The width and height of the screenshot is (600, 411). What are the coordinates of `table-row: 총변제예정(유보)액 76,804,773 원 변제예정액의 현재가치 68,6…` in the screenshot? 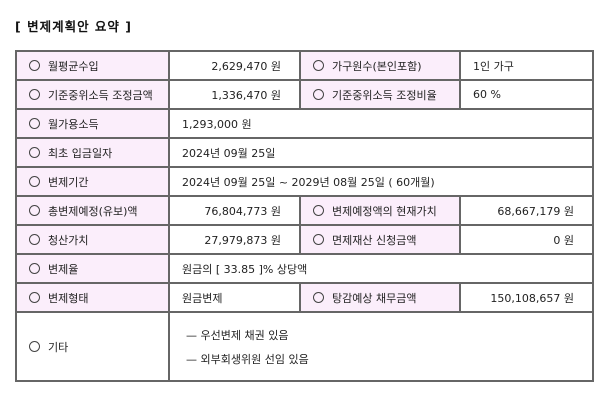 It's located at (304, 210).